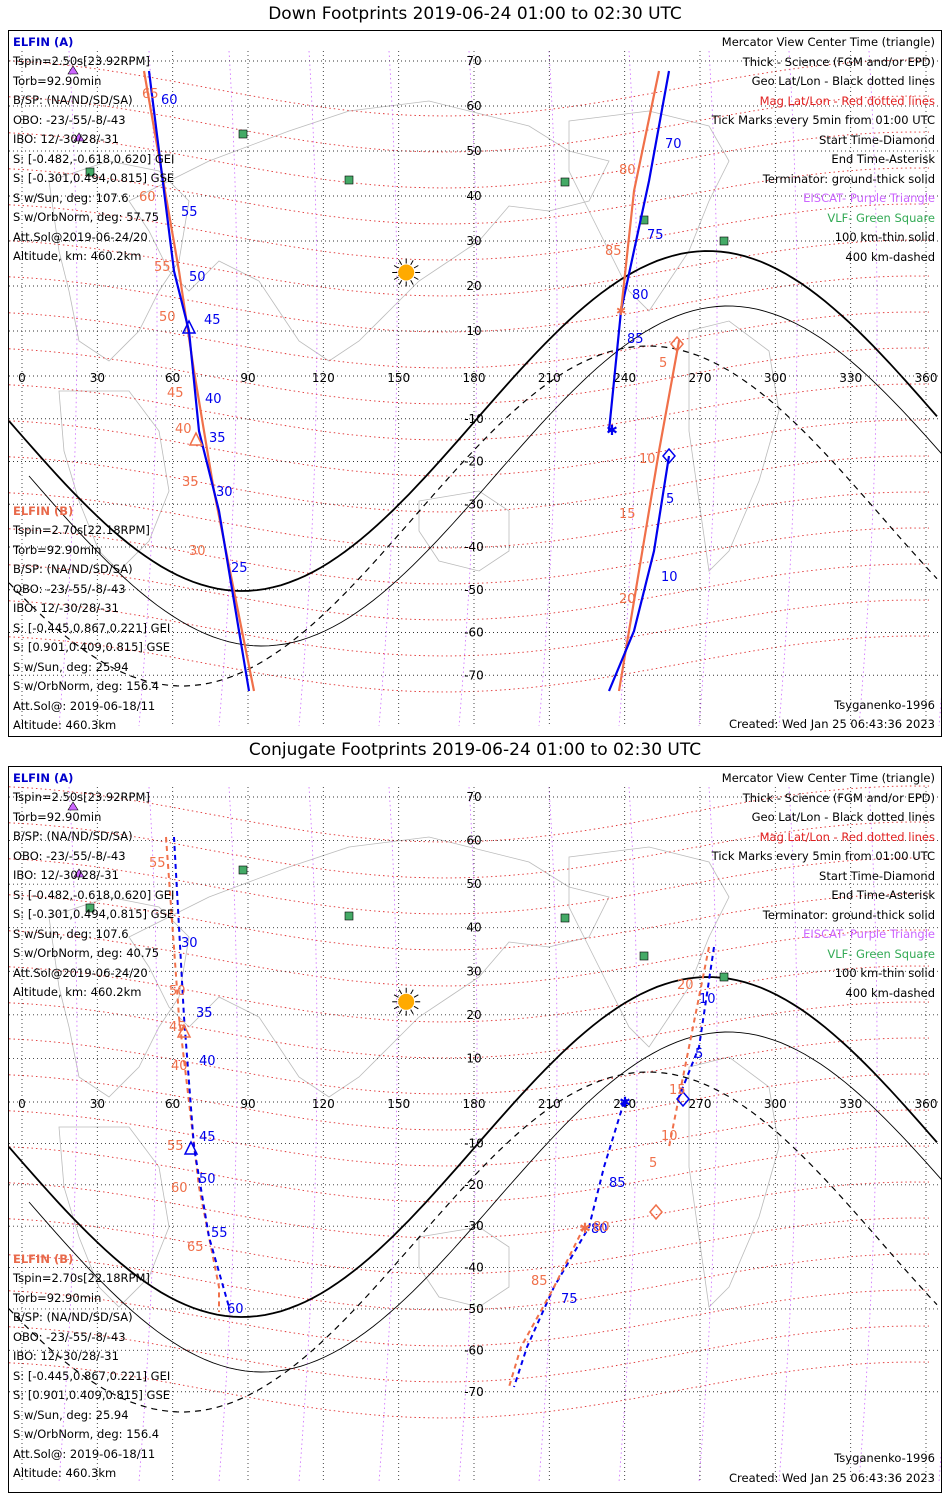 The height and width of the screenshot is (1500, 950). What do you see at coordinates (22, 1104) in the screenshot?
I see `lon-tick-label: 0` at bounding box center [22, 1104].